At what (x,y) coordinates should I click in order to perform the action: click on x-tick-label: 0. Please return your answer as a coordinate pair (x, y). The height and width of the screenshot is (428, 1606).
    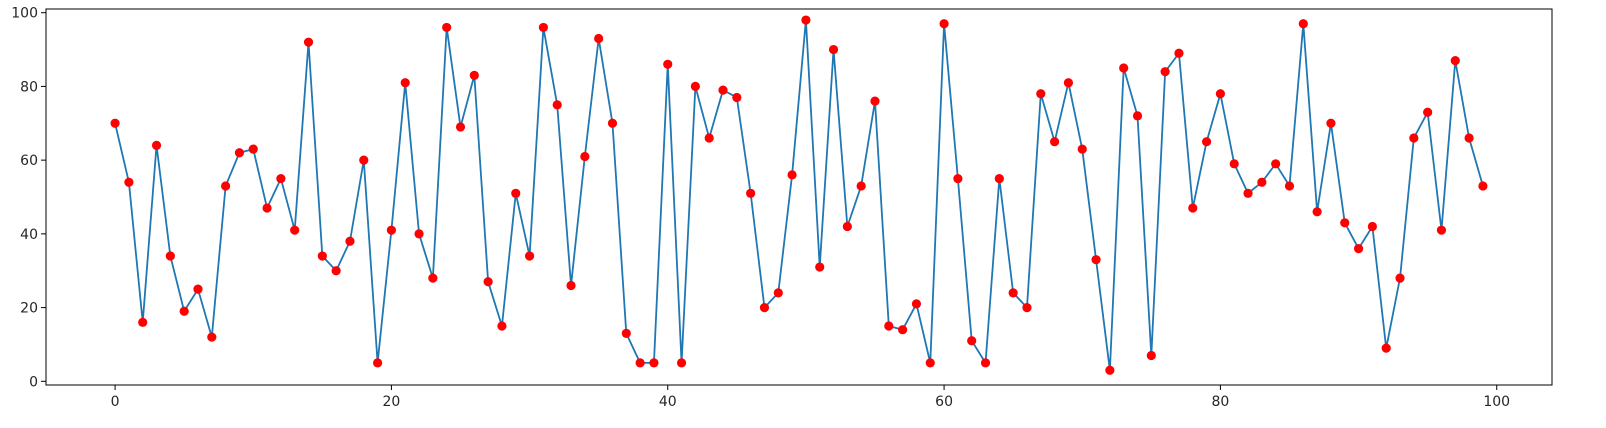
    Looking at the image, I should click on (115, 402).